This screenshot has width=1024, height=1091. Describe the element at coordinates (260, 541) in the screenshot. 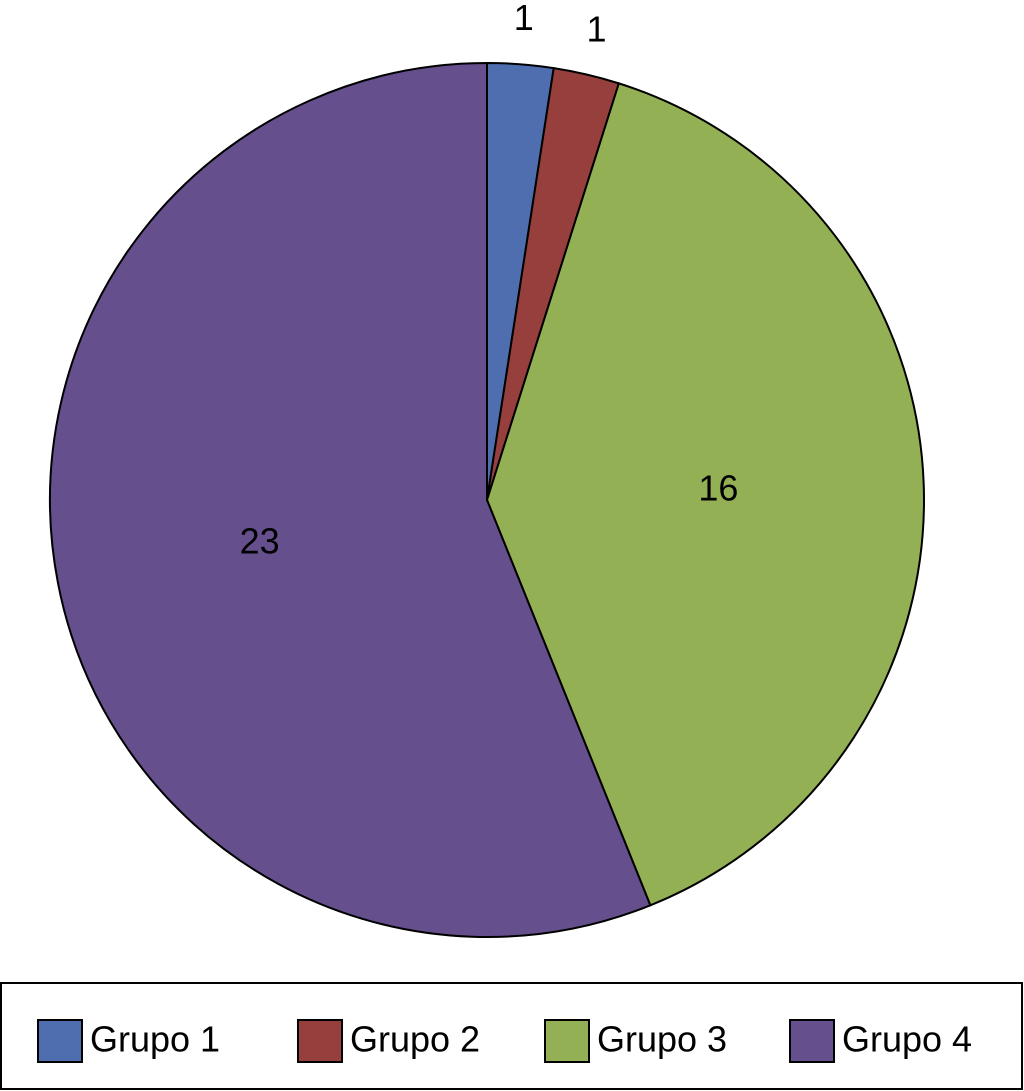

I see `data-label: 23` at that location.